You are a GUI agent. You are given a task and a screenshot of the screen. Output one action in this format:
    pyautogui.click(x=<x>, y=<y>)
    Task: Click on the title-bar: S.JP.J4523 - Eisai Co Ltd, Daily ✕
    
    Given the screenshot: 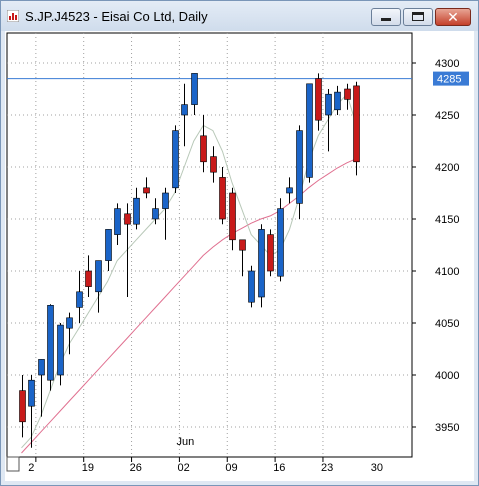 What is the action you would take?
    pyautogui.click(x=239, y=16)
    